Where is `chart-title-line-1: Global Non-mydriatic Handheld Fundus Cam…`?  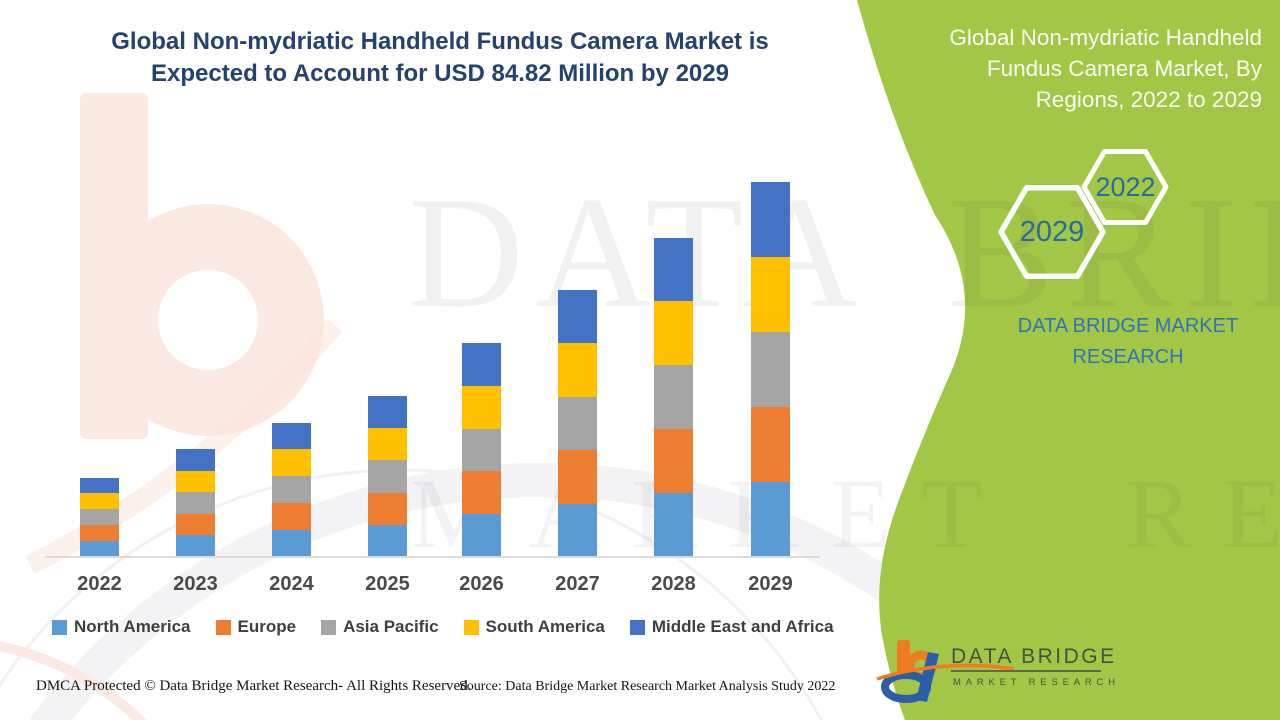 chart-title-line-1: Global Non-mydriatic Handheld Fundus Cam… is located at coordinates (440, 41).